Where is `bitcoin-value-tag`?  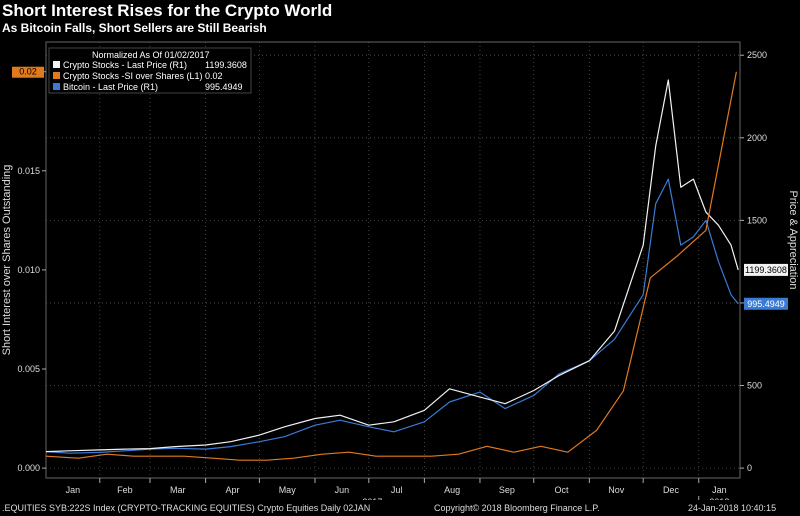
bitcoin-value-tag is located at coordinates (766, 303).